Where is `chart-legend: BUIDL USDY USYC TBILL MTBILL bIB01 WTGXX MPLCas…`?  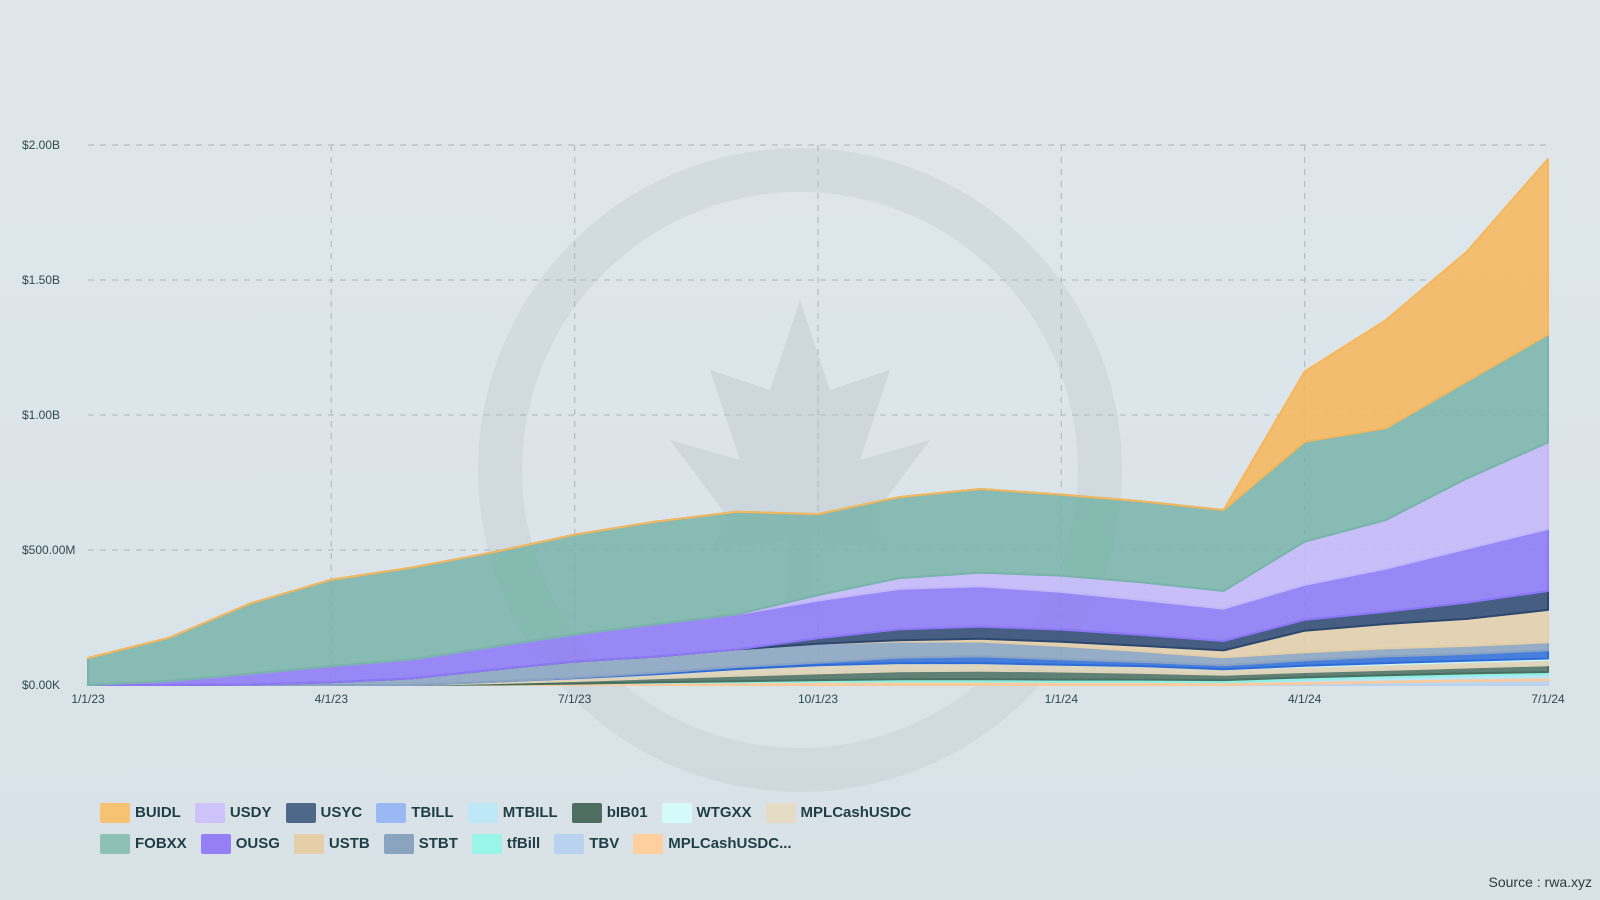 chart-legend: BUIDL USDY USYC TBILL MTBILL bIB01 WTGXX MPLCas… is located at coordinates (550, 828).